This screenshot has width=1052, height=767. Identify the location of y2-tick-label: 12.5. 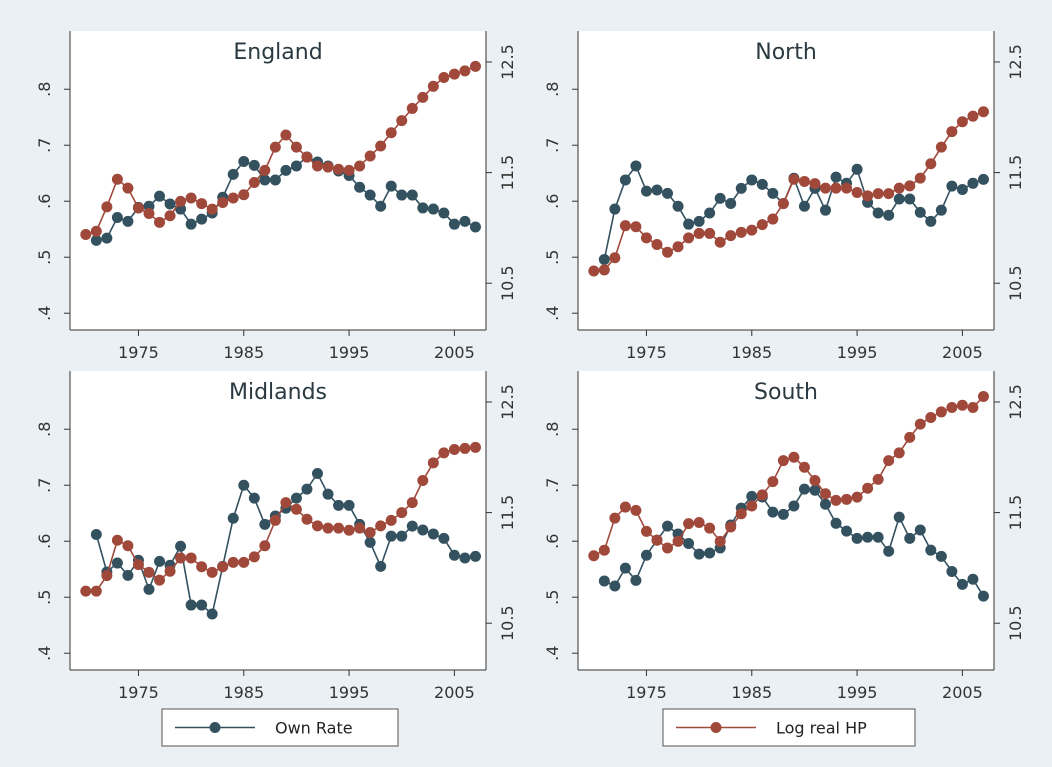
(1015, 402).